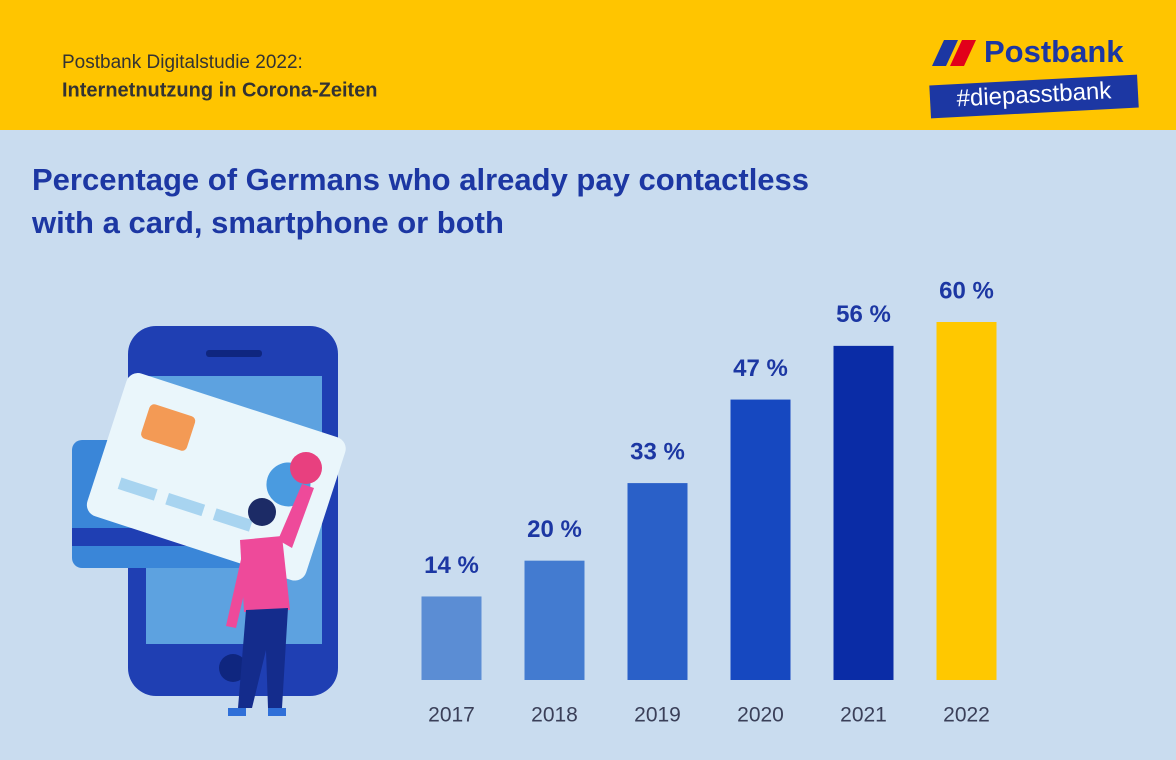  Describe the element at coordinates (760, 368) in the screenshot. I see `value-label: 47 %` at that location.